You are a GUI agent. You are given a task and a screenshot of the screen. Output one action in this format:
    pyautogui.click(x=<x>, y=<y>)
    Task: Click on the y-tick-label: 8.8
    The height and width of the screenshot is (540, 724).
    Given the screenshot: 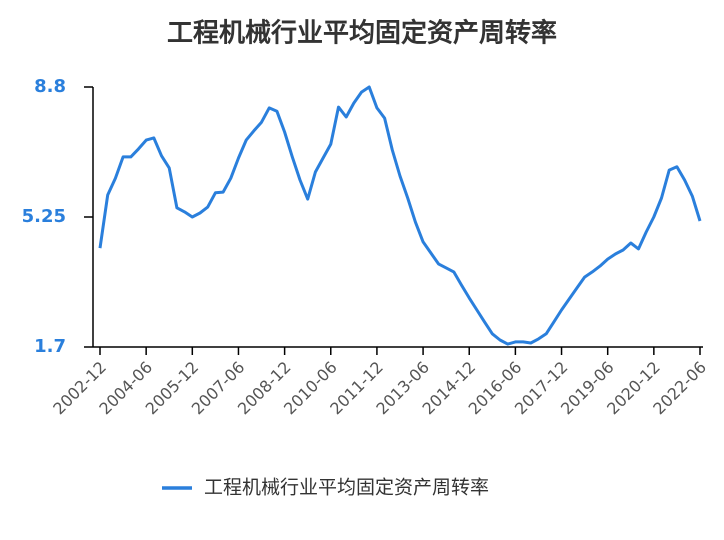 What is the action you would take?
    pyautogui.click(x=50, y=86)
    